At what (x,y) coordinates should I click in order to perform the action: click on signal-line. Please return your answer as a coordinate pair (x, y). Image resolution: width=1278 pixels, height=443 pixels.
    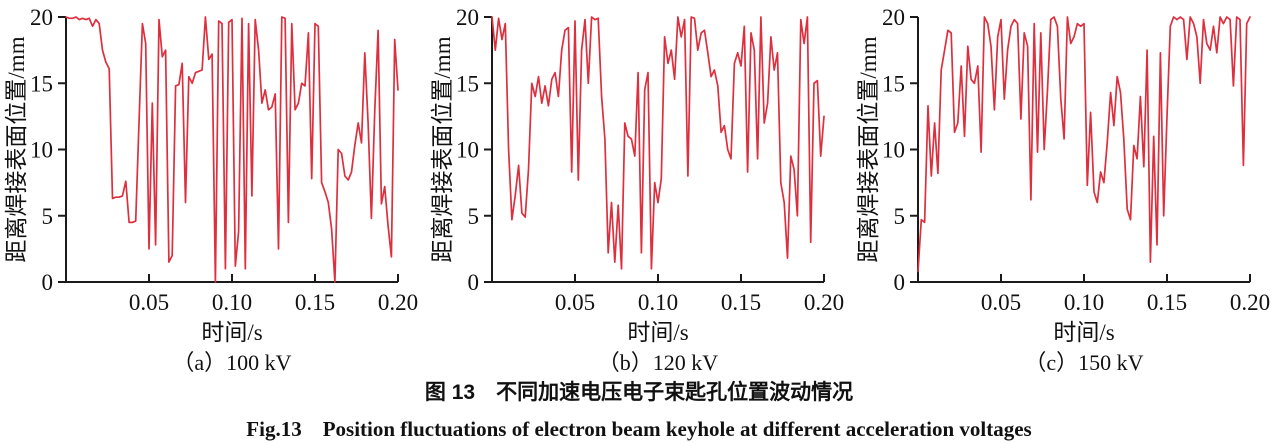
    Looking at the image, I should click on (658, 143).